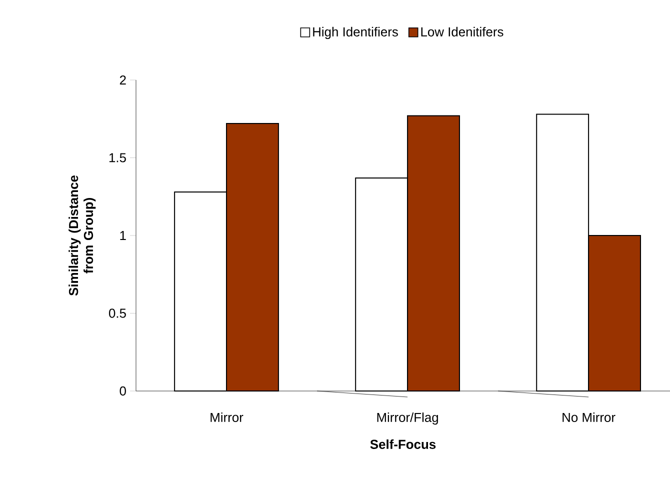 The image size is (670, 485). I want to click on y-tick-label: 1.5, so click(117, 157).